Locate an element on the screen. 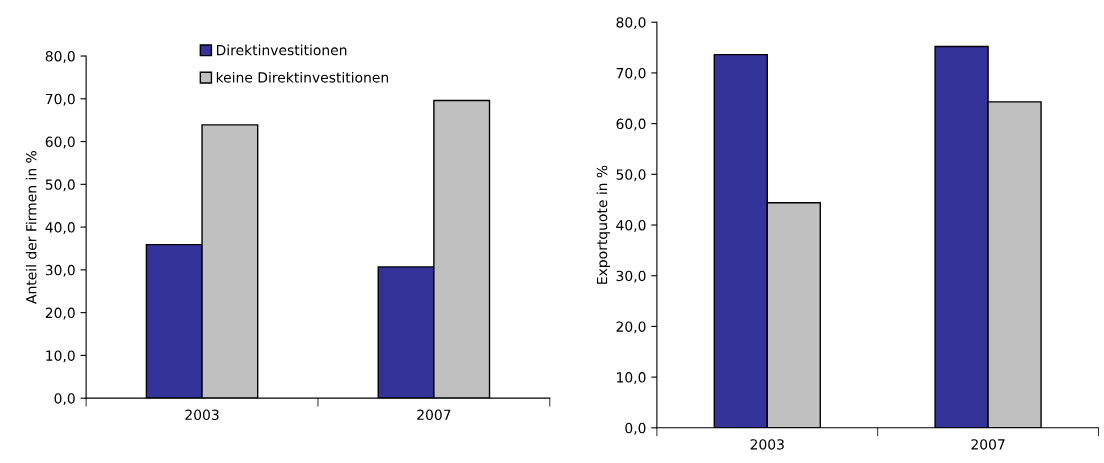 The width and height of the screenshot is (1104, 463). y-axis-title: Anteil der Firmen in % is located at coordinates (31, 227).